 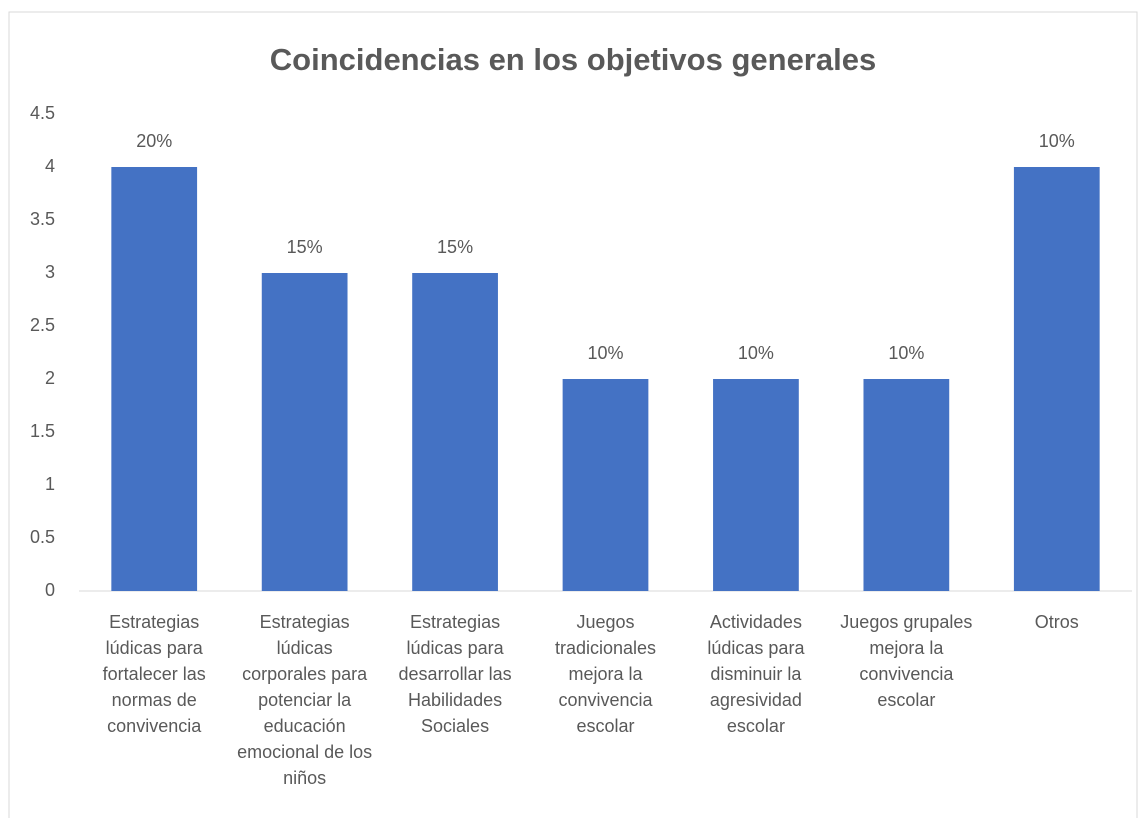 I want to click on y-tick-label: 4, so click(x=50, y=166).